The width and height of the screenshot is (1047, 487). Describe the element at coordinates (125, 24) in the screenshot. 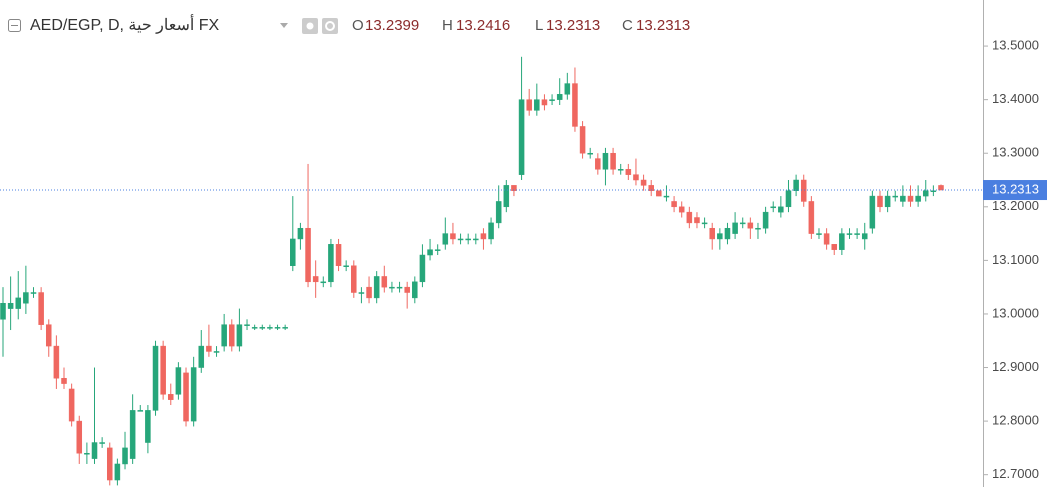

I see `chart-title: AED/EGP, D, أسعار حية FX` at that location.